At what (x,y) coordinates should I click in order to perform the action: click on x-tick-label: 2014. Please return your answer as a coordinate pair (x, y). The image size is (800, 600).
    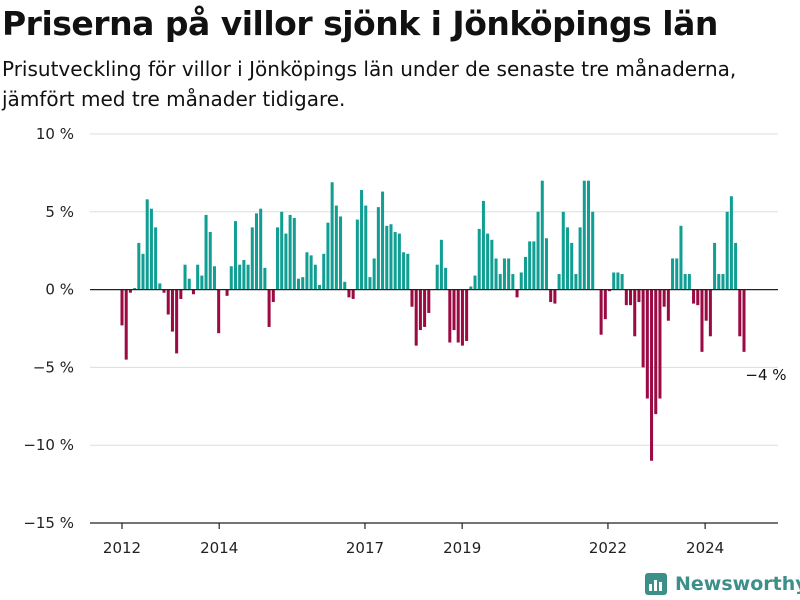
    Looking at the image, I should click on (219, 548).